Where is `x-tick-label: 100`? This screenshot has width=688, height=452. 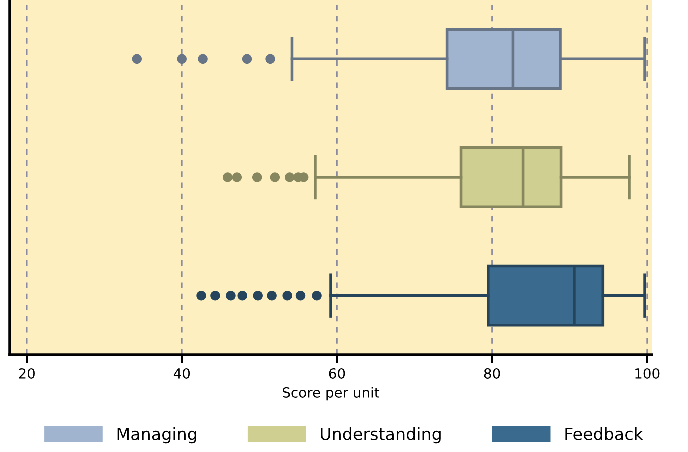
x-tick-label: 100 is located at coordinates (648, 373).